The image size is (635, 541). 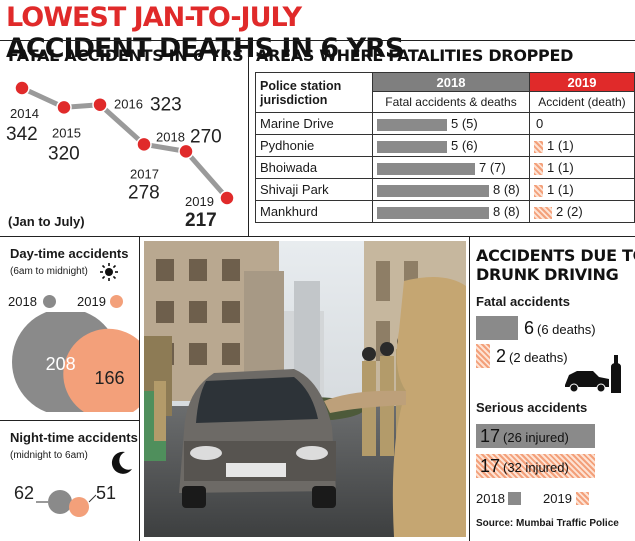 What do you see at coordinates (186, 151) in the screenshot?
I see `fatal-point-2018` at bounding box center [186, 151].